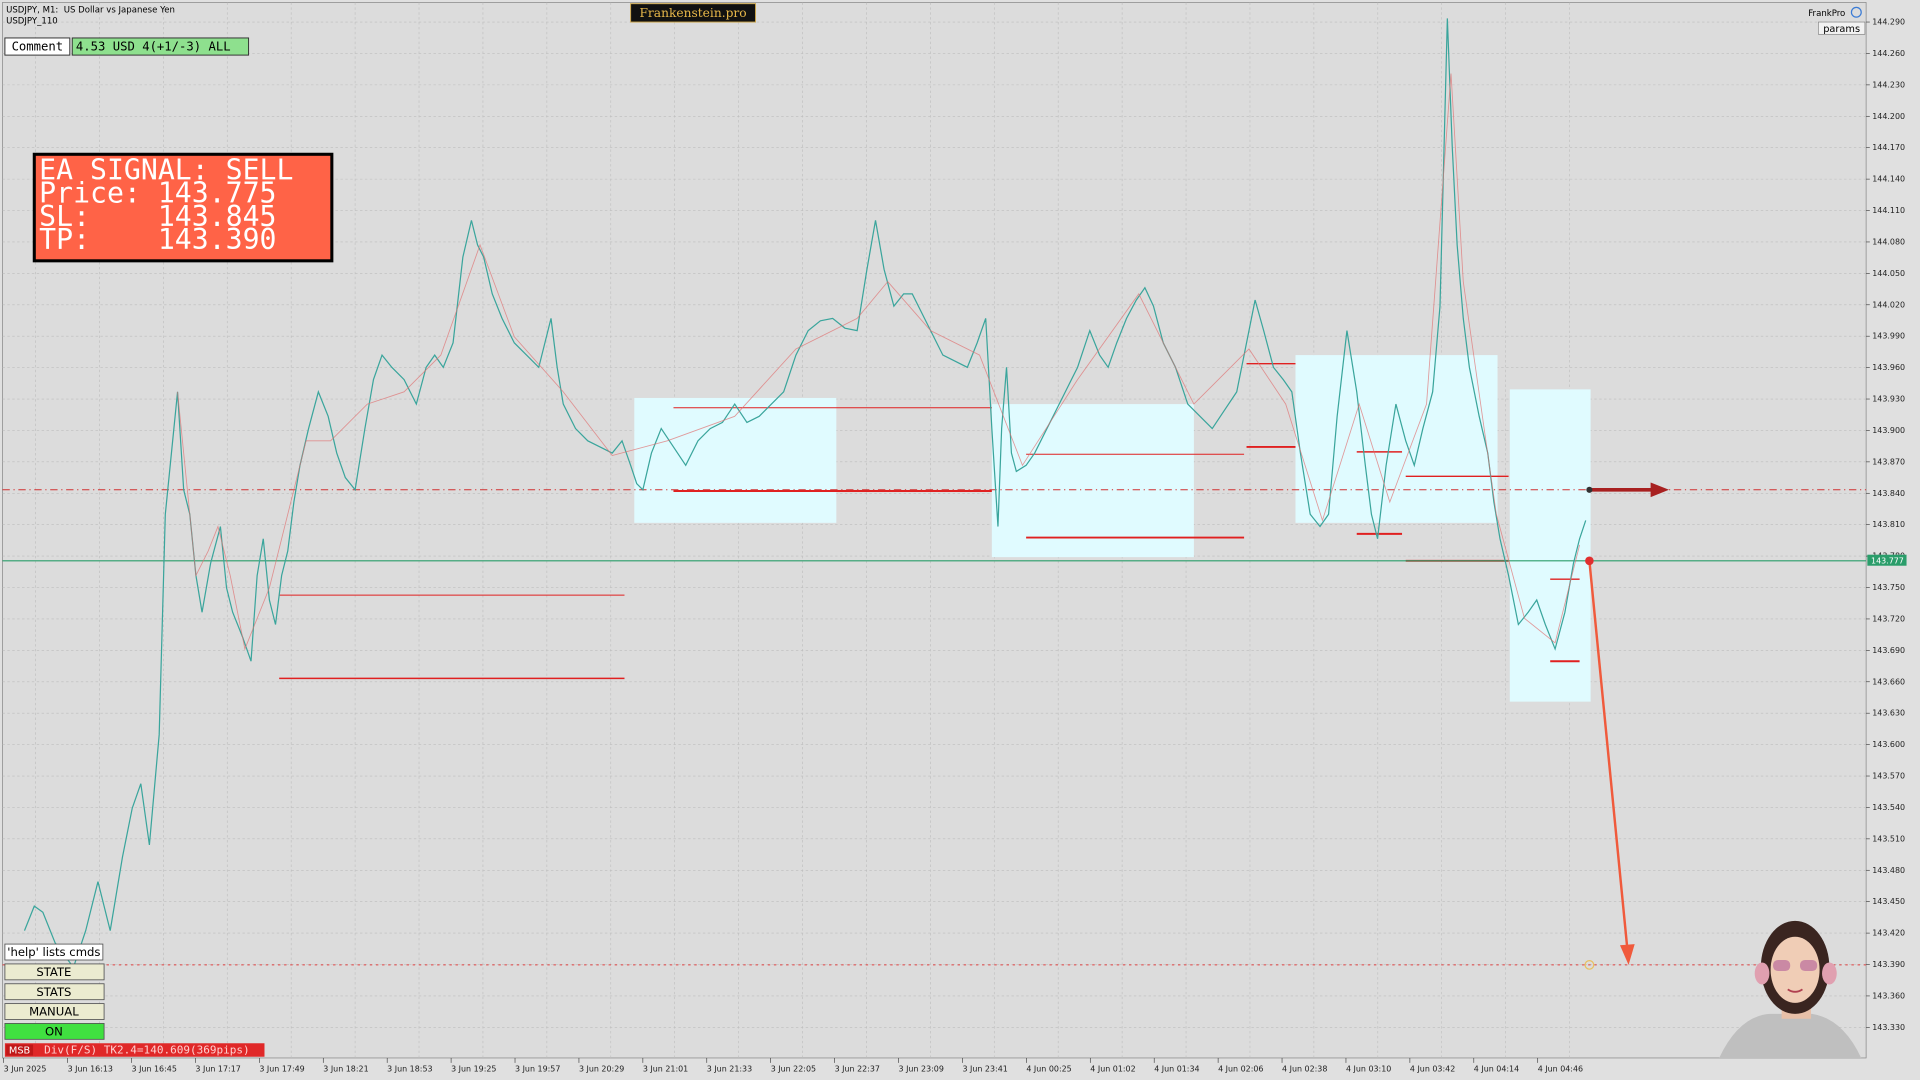 Image resolution: width=1920 pixels, height=1080 pixels. What do you see at coordinates (25, 1068) in the screenshot?
I see `time-label: 3 Jun 2025` at bounding box center [25, 1068].